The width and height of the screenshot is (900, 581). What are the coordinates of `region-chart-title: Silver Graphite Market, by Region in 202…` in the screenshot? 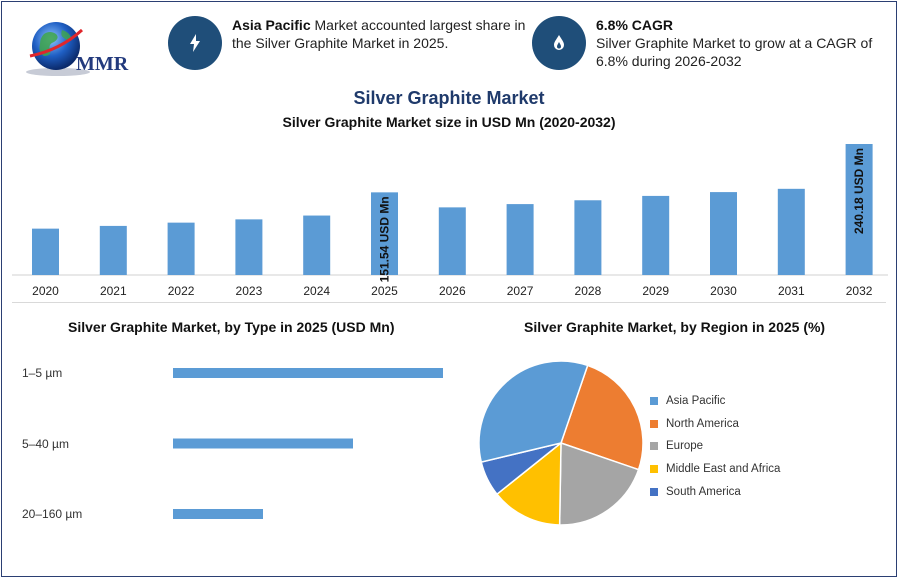 It's located at (675, 327).